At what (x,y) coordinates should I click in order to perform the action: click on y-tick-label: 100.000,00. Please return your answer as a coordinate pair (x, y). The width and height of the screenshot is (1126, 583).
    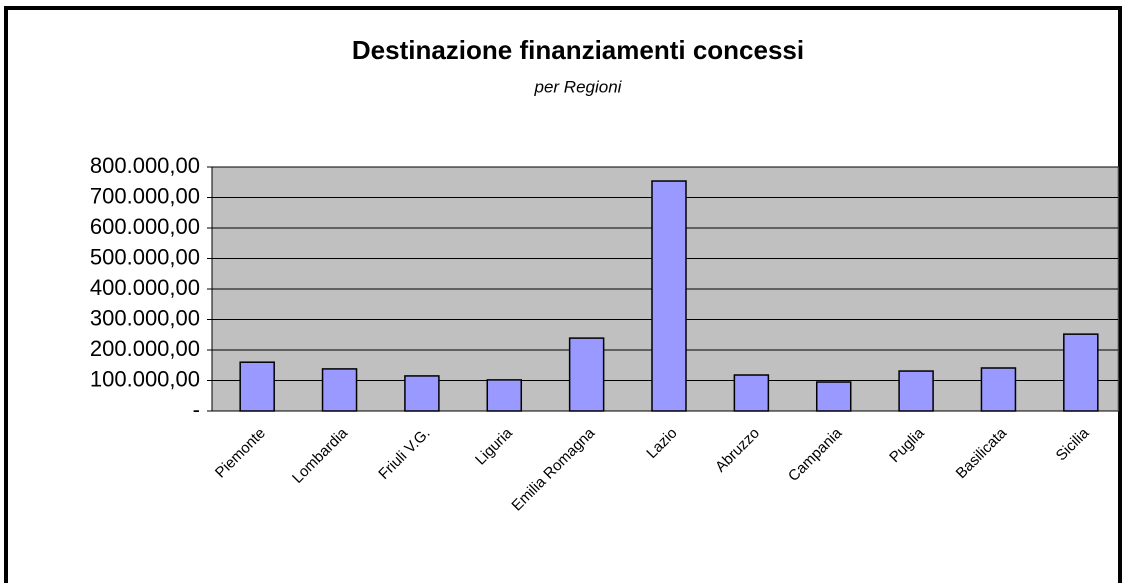
    Looking at the image, I should click on (145, 378).